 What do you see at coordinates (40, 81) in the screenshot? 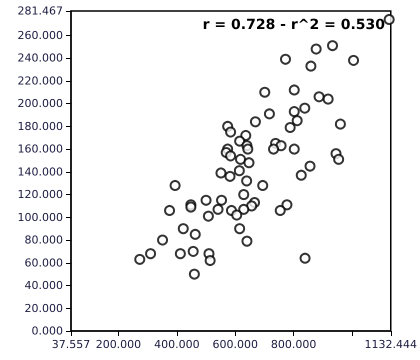
I see `y-tick-label: 220.000` at bounding box center [40, 81].